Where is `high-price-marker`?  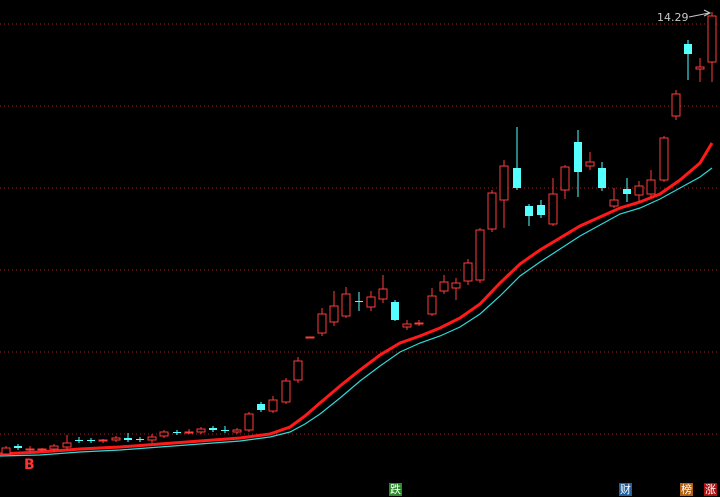 high-price-marker is located at coordinates (700, 13).